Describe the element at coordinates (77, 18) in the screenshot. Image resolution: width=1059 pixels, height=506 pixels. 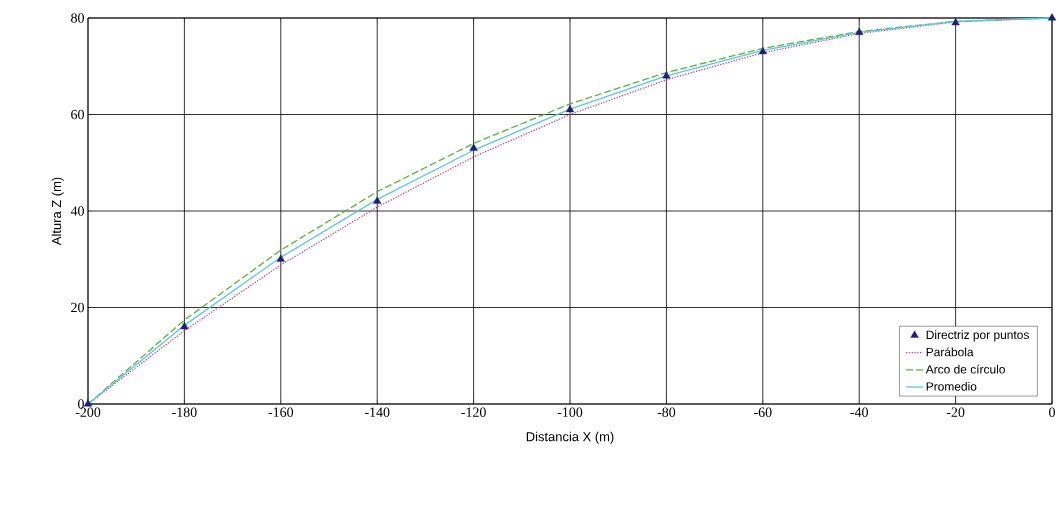
I see `y-tick-label: 80` at that location.